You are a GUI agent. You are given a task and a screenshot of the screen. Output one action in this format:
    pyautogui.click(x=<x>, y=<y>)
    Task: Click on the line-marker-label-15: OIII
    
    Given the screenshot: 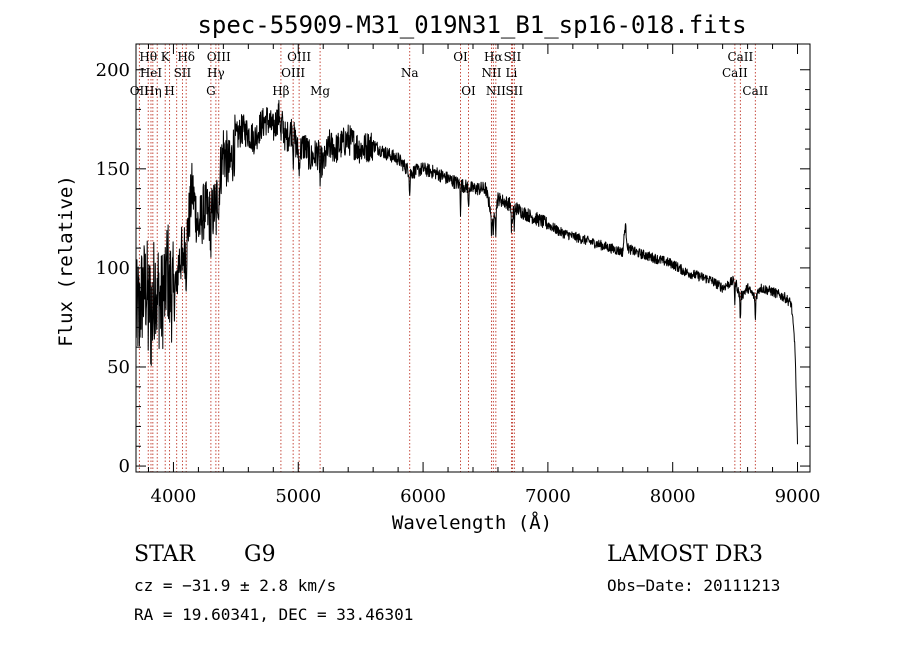 What is the action you would take?
    pyautogui.click(x=299, y=57)
    